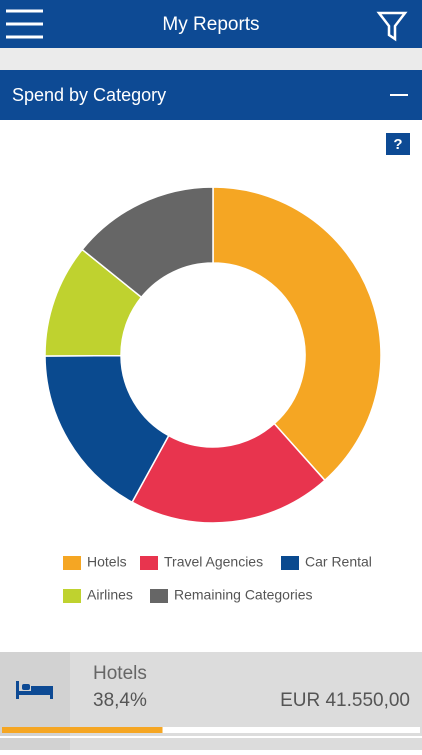  I want to click on progress-track, so click(211, 730).